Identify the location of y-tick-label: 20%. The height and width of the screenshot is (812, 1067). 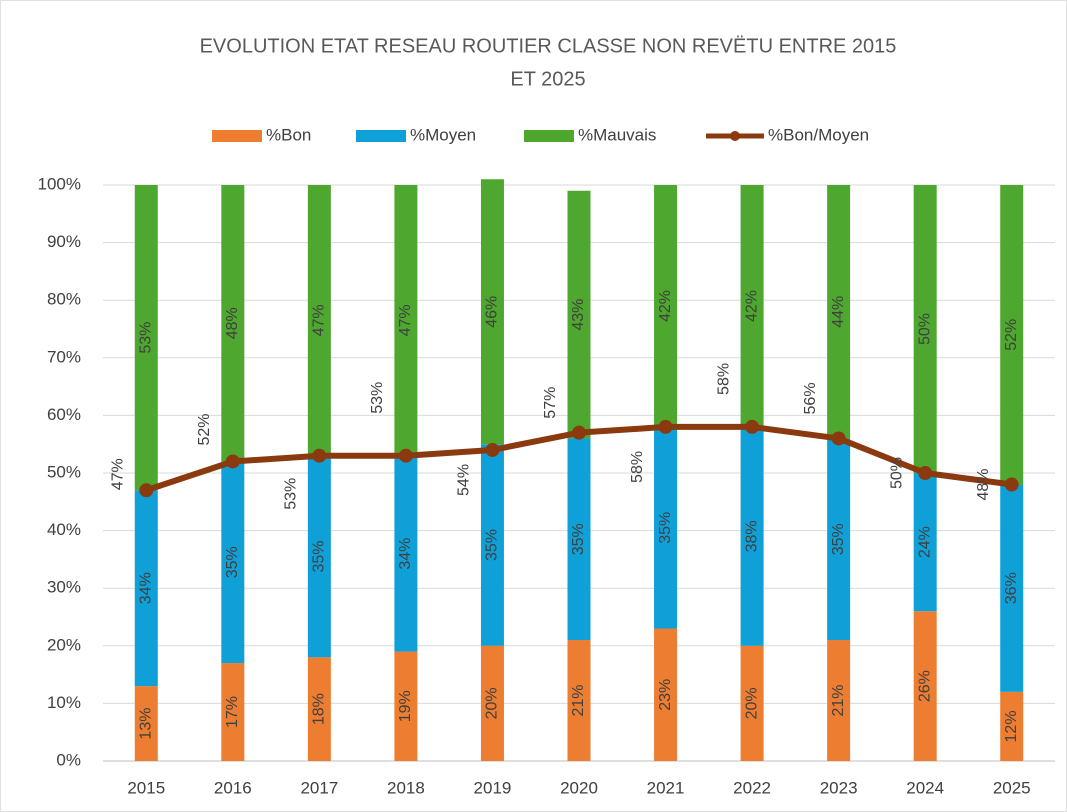
(64, 644).